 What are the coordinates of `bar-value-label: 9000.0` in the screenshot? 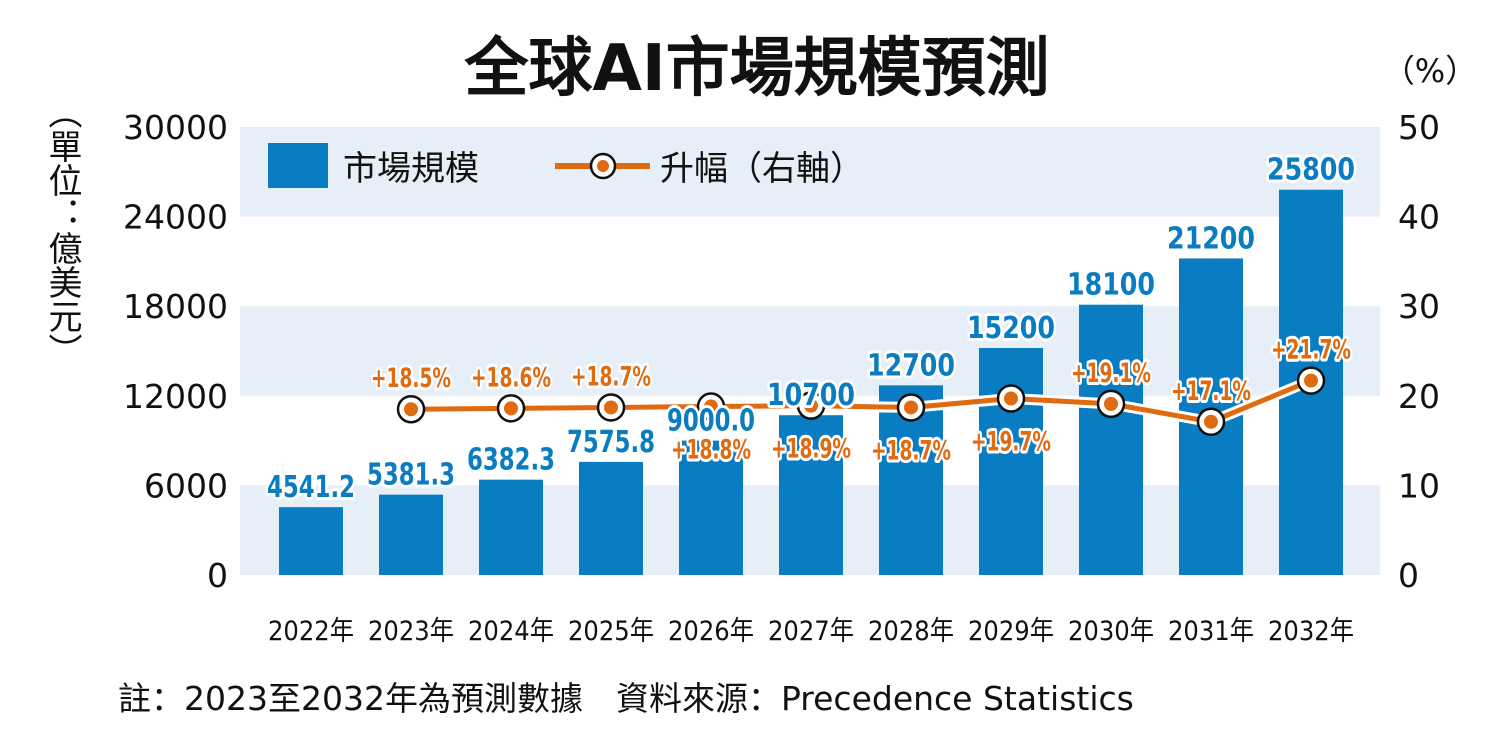 It's located at (711, 421).